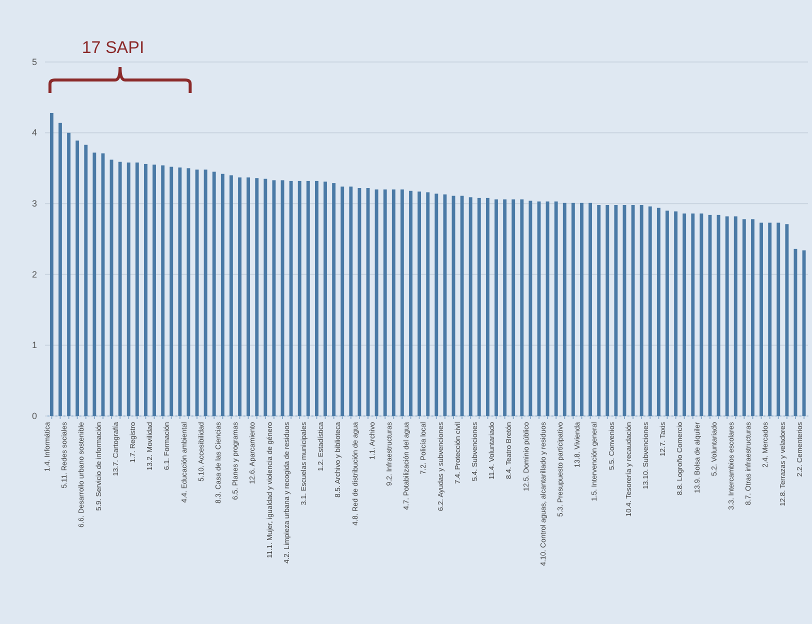  Describe the element at coordinates (34, 61) in the screenshot. I see `y-tick-label: 5` at that location.